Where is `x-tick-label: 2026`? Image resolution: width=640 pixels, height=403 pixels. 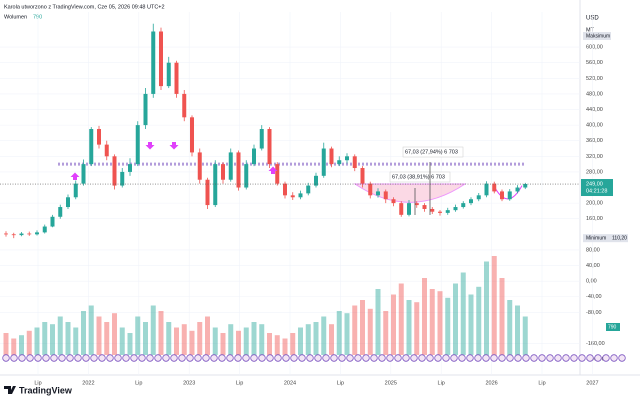
x-tick-label: 2026 is located at coordinates (491, 383).